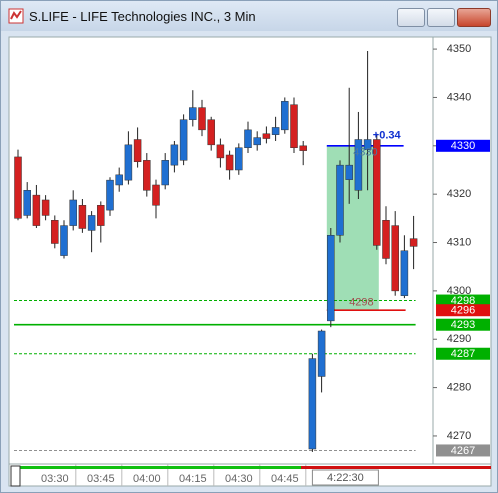  I want to click on stop-label: 4298, so click(361, 302).